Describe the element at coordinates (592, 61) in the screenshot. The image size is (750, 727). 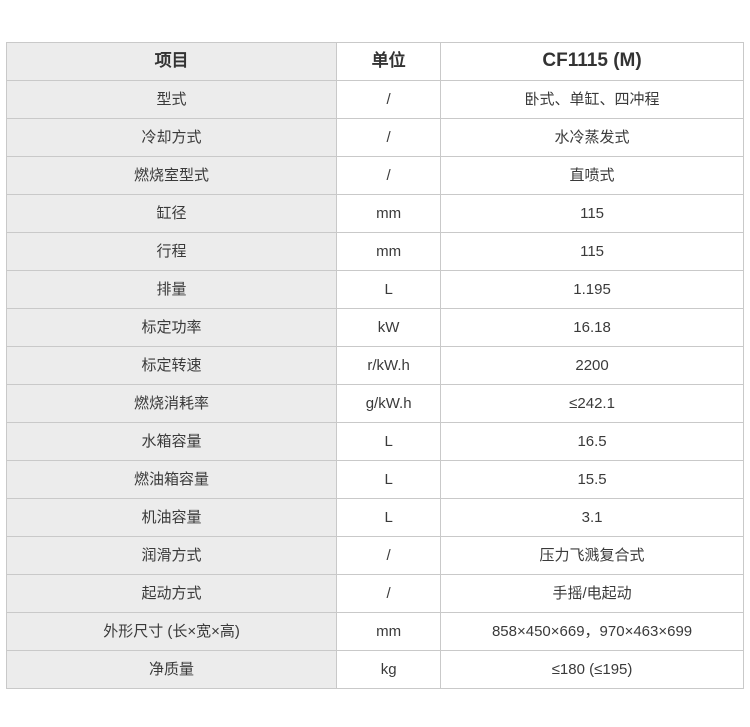
I see `column-header-model: CF1115 (M)` at that location.